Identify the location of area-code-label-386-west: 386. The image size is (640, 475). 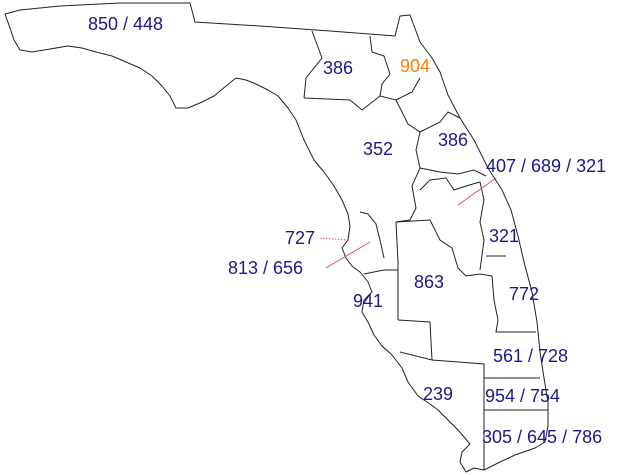
(338, 68).